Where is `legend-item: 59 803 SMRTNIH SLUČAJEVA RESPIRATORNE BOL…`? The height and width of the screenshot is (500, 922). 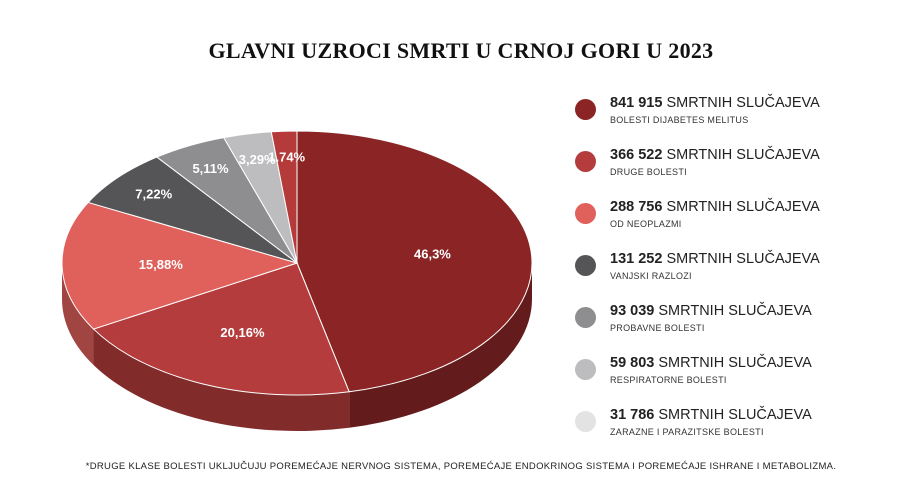 legend-item: 59 803 SMRTNIH SLUČAJEVA RESPIRATORNE BOL… is located at coordinates (745, 378).